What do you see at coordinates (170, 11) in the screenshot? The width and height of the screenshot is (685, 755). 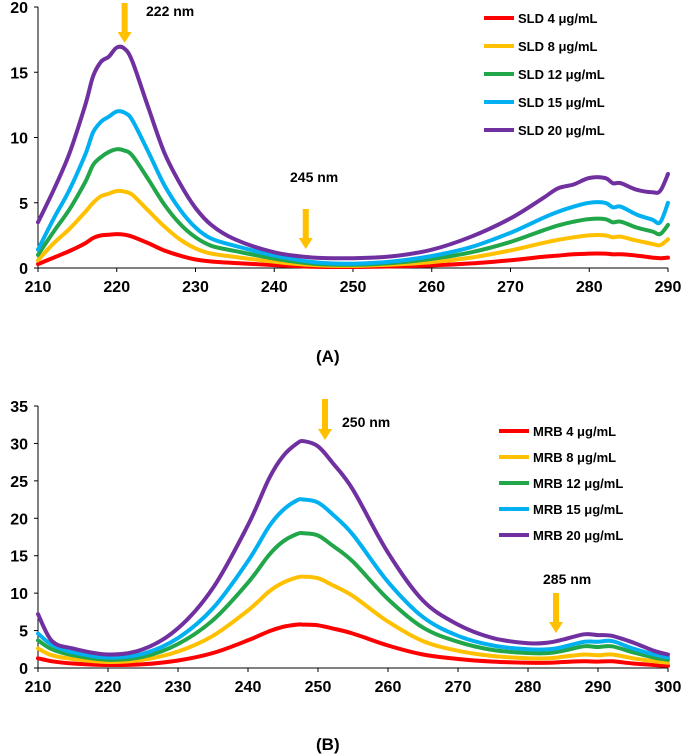 I see `annotation-label: 222 nm` at bounding box center [170, 11].